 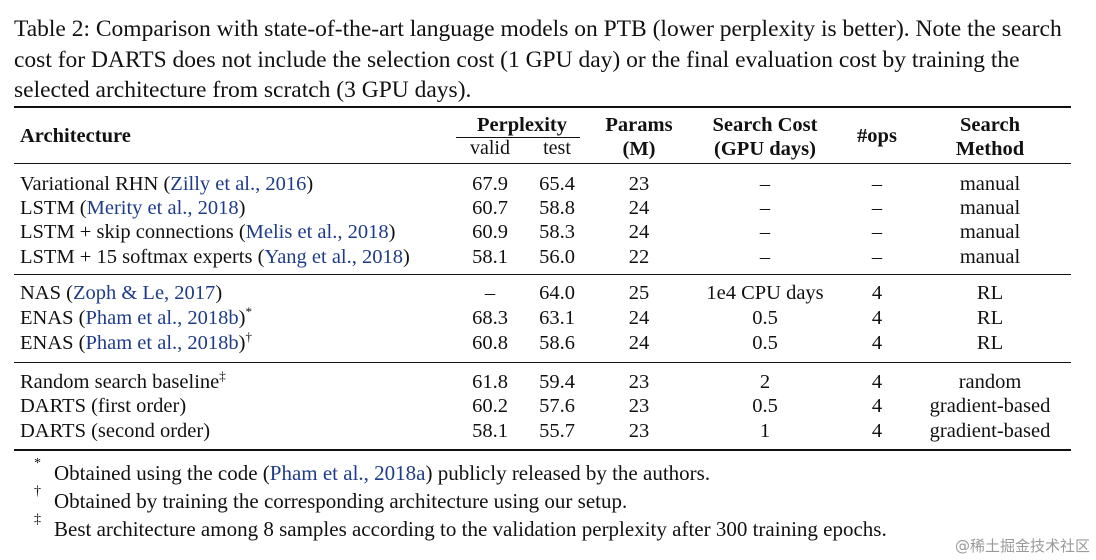 I want to click on watermark: @稀土掘金技术社区, so click(x=1022, y=546).